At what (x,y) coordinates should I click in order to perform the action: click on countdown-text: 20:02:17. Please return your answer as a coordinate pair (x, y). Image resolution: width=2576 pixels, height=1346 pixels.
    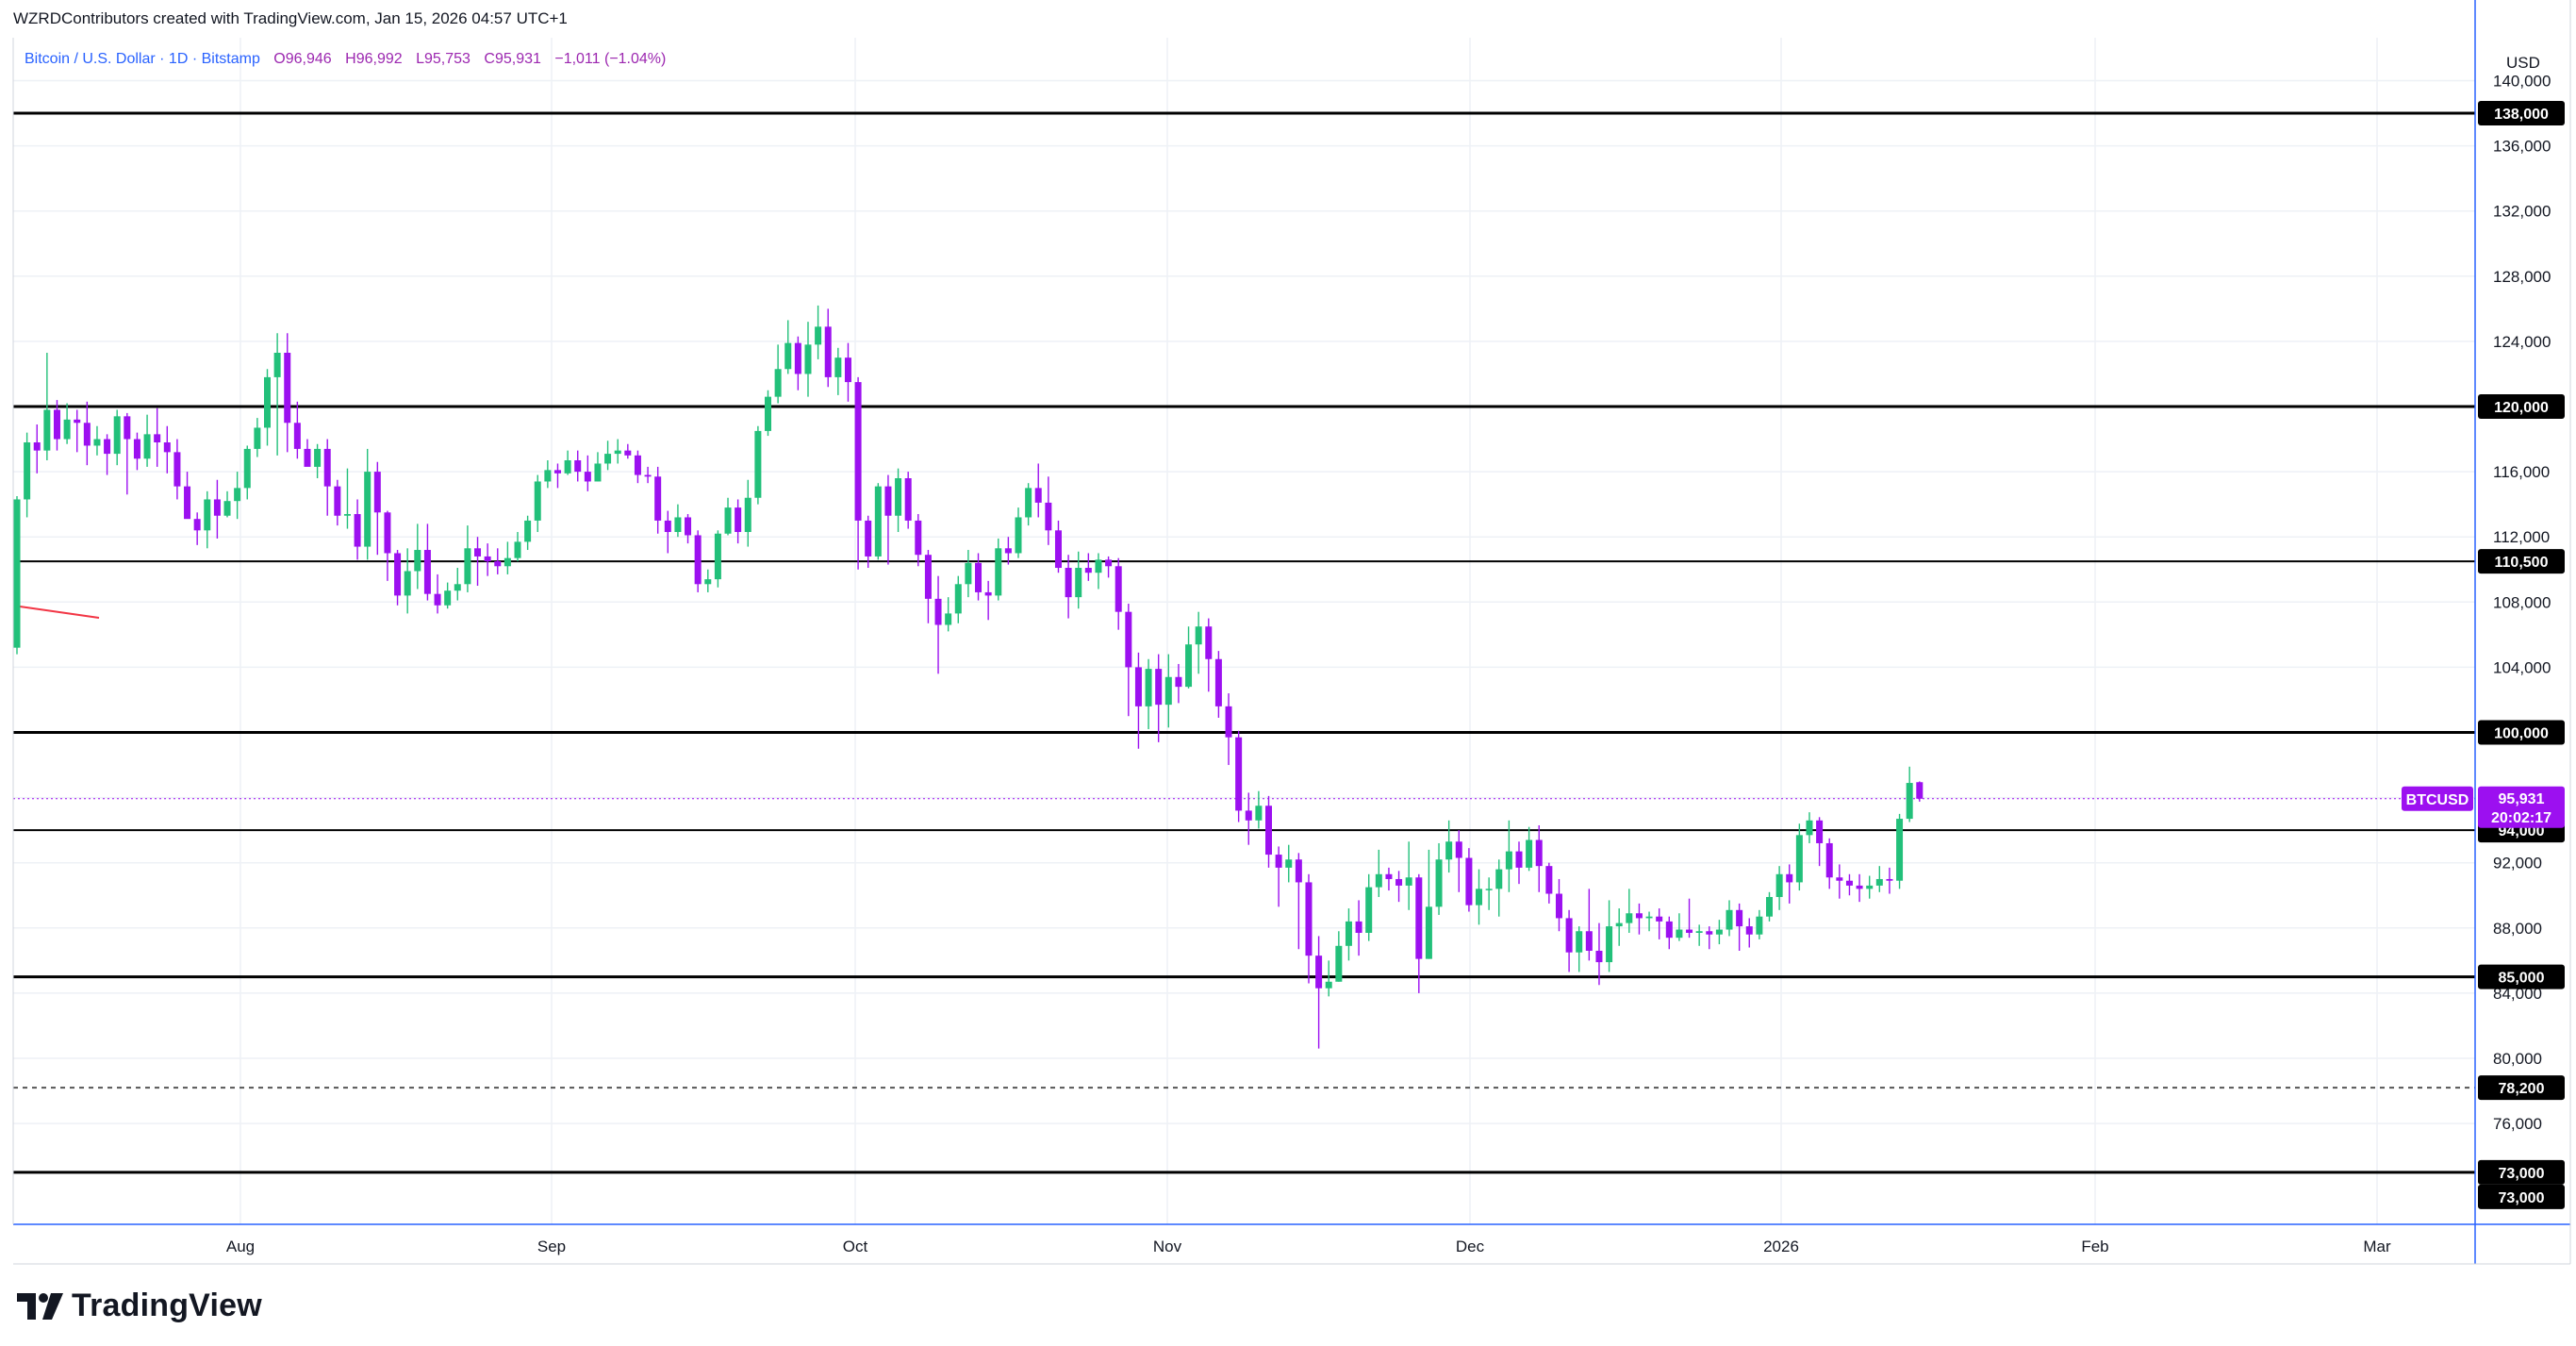
    Looking at the image, I should click on (2521, 818).